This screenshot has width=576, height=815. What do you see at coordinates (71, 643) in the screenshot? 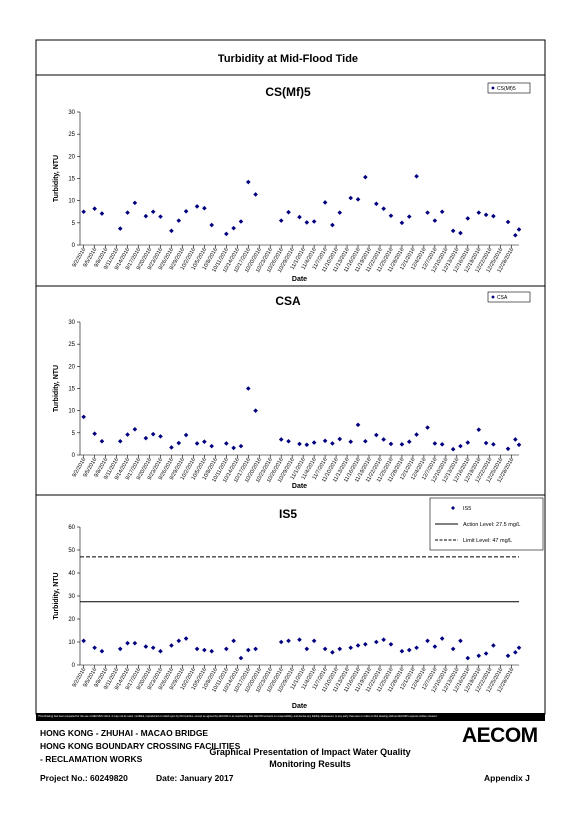
I see `y-tick-label: 10` at bounding box center [71, 643].